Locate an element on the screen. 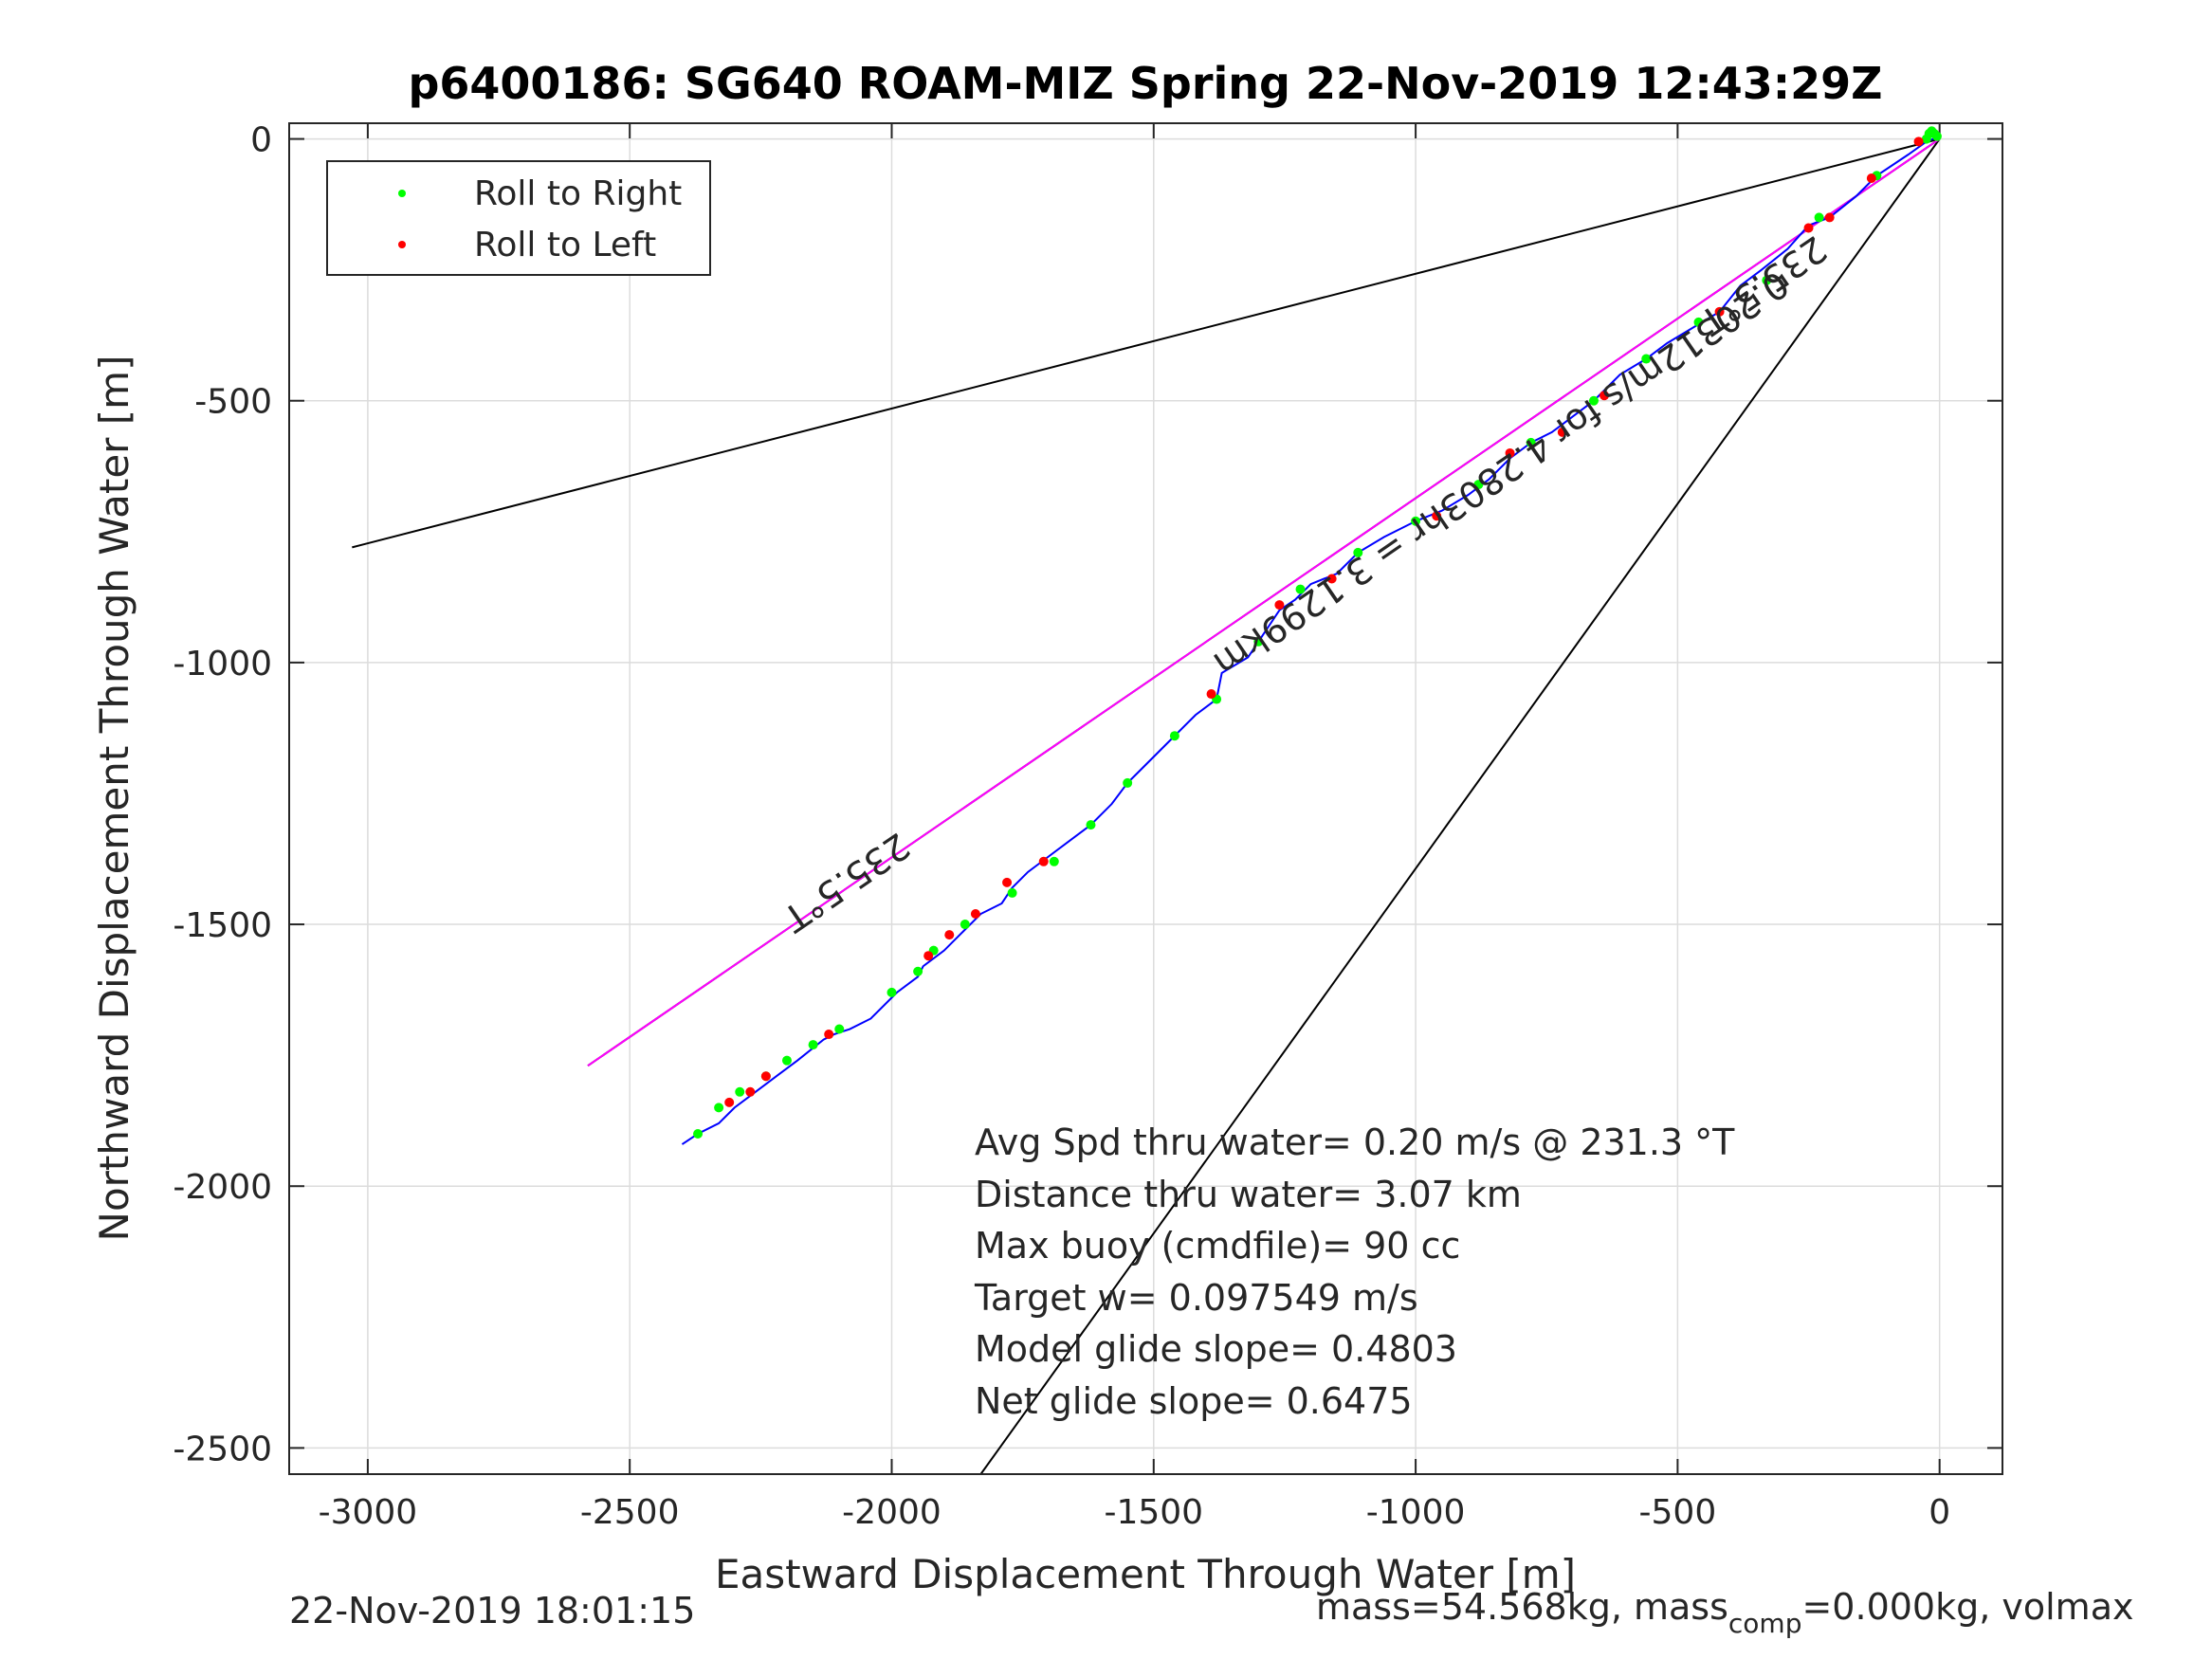 The image size is (2212, 1659). stat-line: Net glide slope= 0.6475 is located at coordinates (1194, 1401).